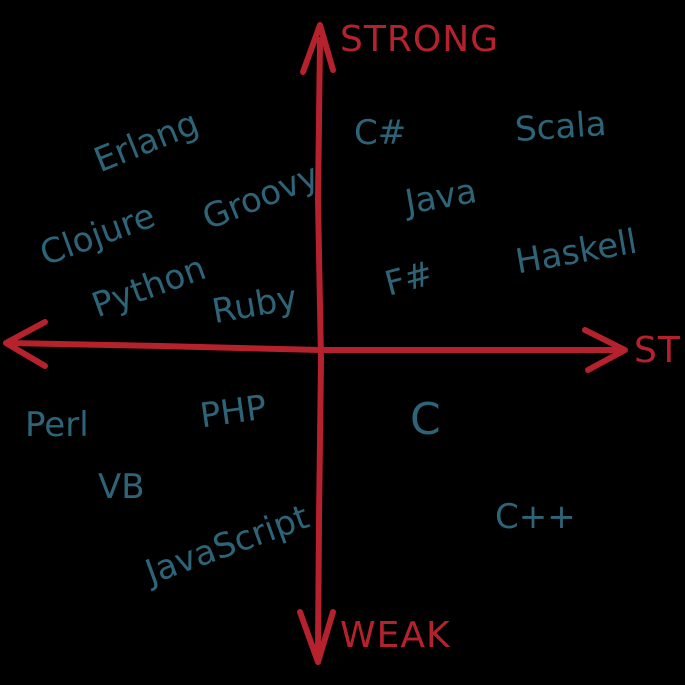 This screenshot has height=685, width=685. I want to click on language-php: PHP, so click(233, 412).